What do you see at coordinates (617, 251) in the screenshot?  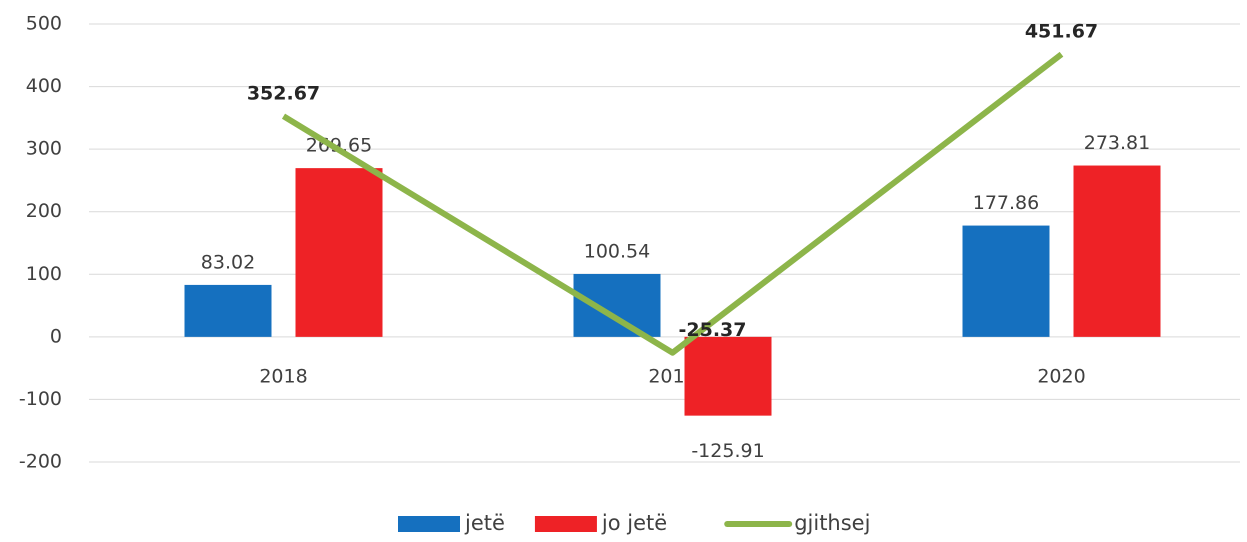 I see `data-label: 100.54` at bounding box center [617, 251].